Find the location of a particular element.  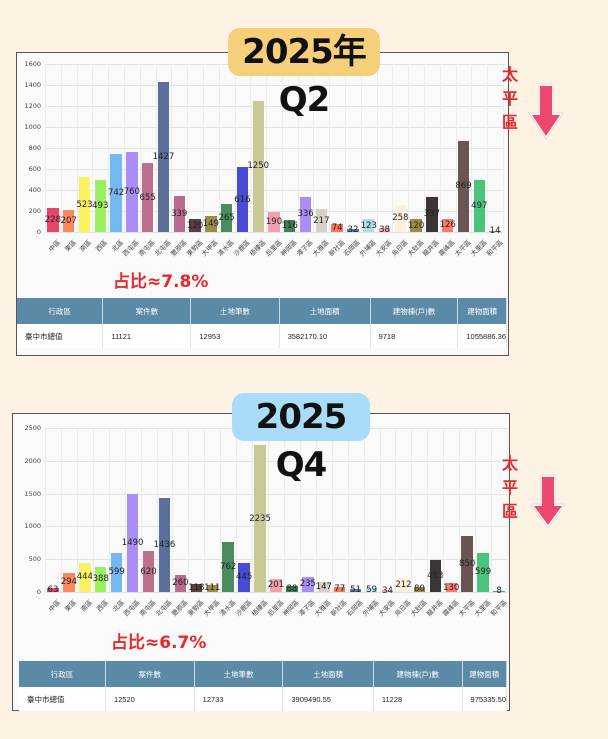

bar-value-label: 120 is located at coordinates (416, 225).